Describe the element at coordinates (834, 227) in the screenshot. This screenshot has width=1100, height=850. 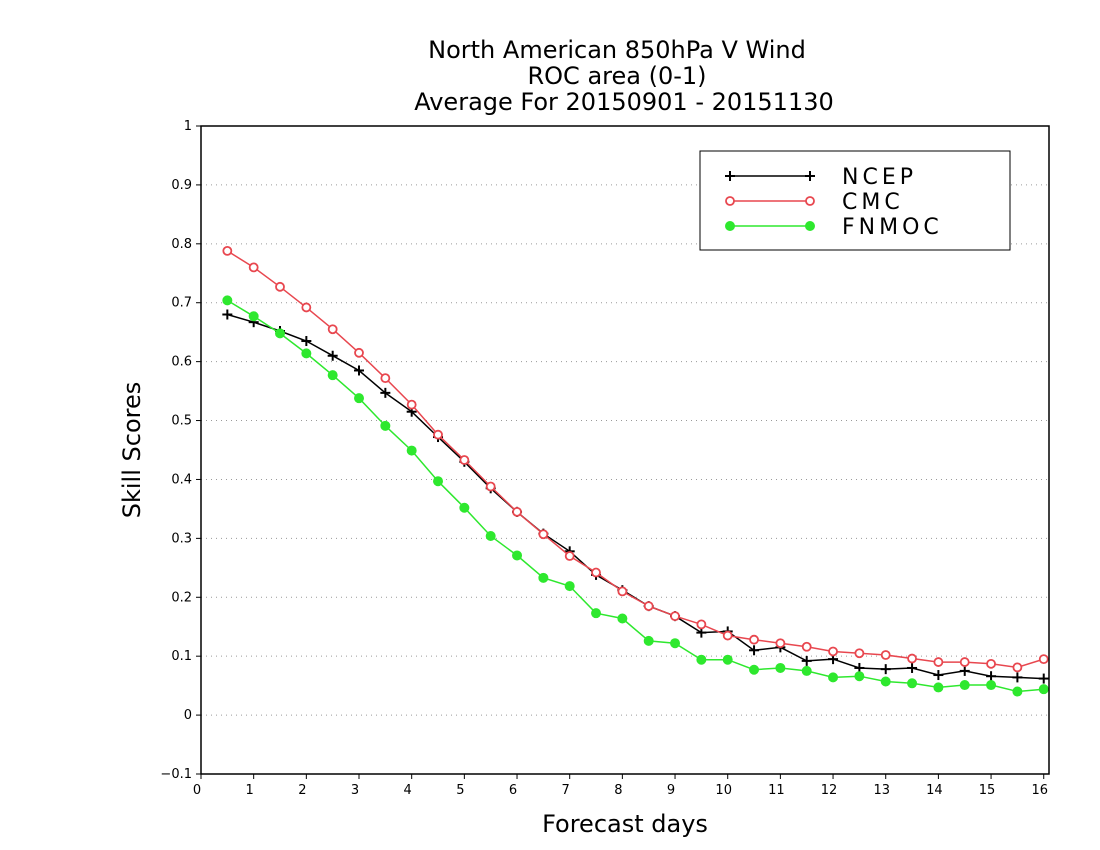
I see `legend-item-fnmoc: FNMOC` at that location.